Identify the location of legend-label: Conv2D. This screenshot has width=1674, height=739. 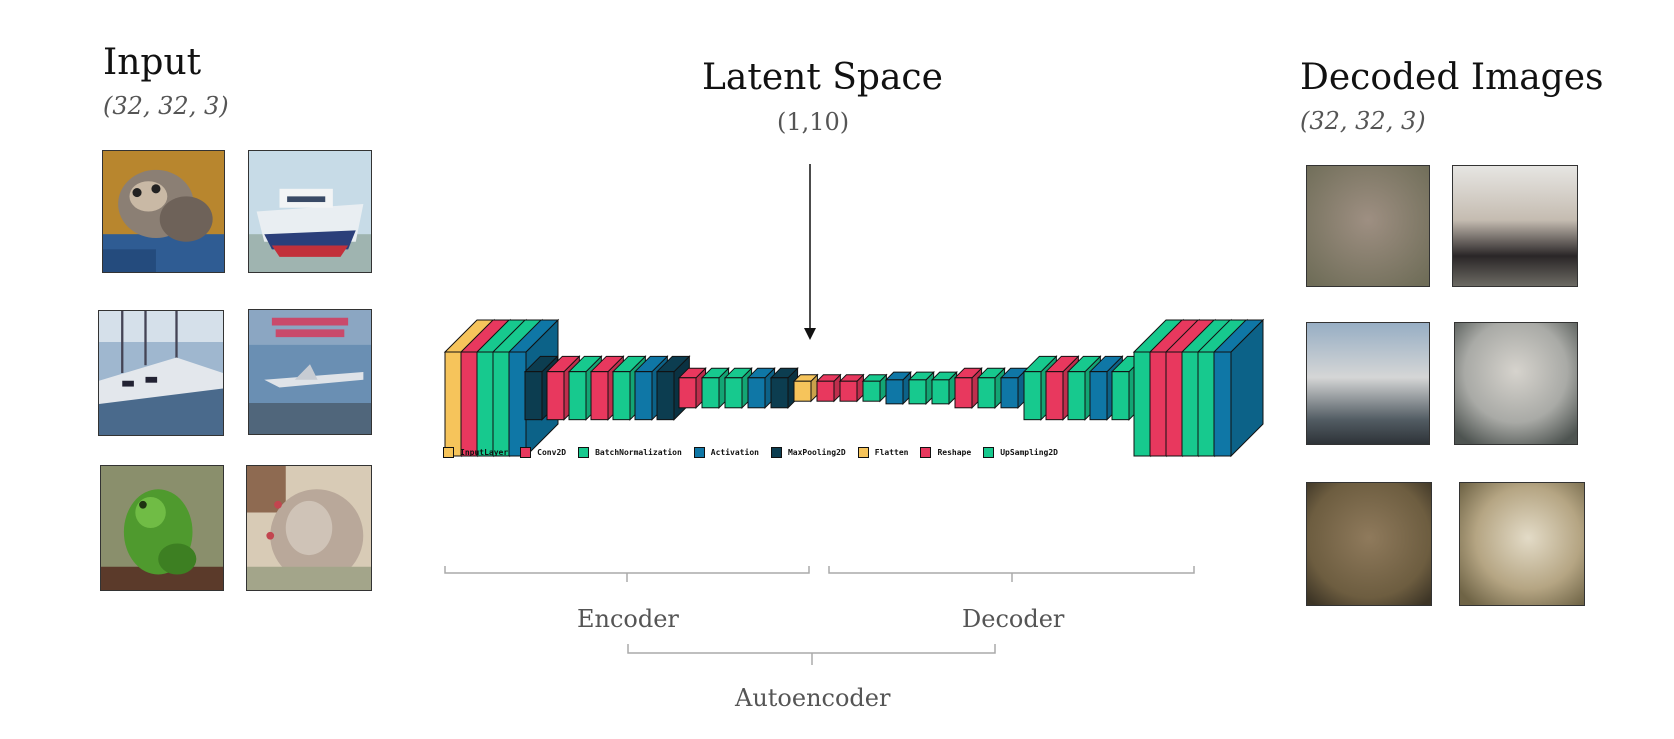
(552, 452).